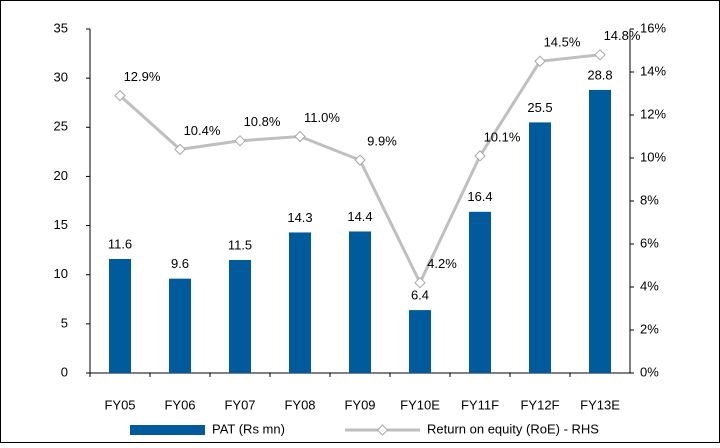 This screenshot has width=720, height=448. Describe the element at coordinates (539, 107) in the screenshot. I see `bar-label: 25.5` at that location.